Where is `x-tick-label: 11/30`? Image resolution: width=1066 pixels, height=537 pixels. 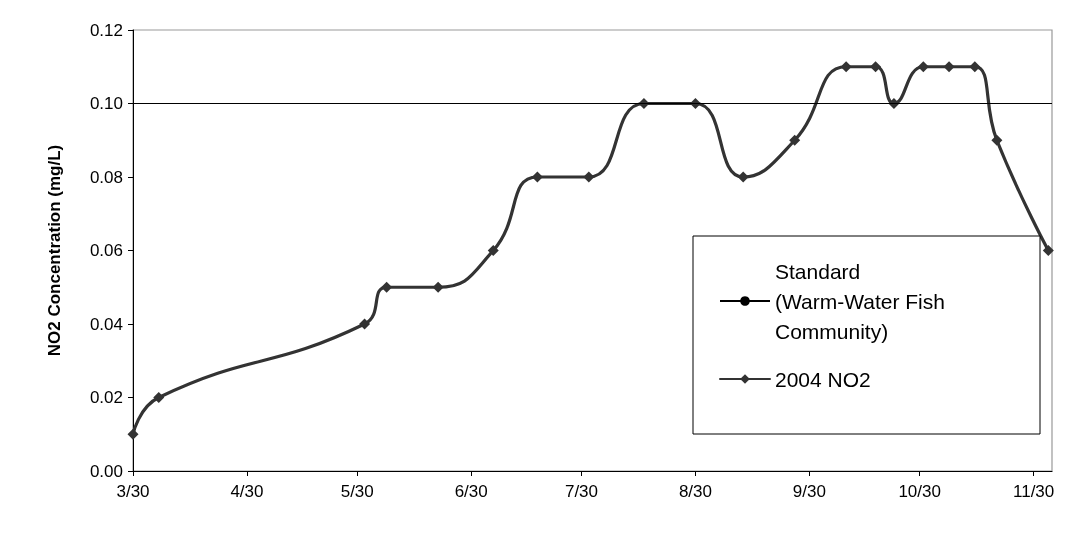 x-tick-label: 11/30 is located at coordinates (1033, 491).